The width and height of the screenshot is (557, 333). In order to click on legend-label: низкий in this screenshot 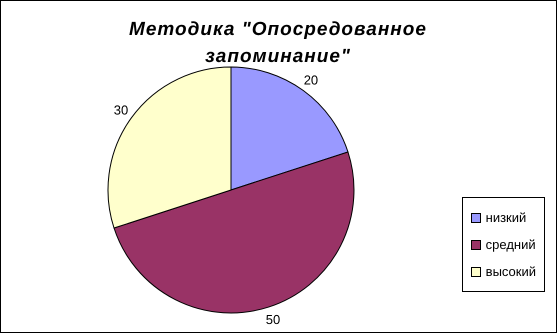, I will do `click(506, 217)`.